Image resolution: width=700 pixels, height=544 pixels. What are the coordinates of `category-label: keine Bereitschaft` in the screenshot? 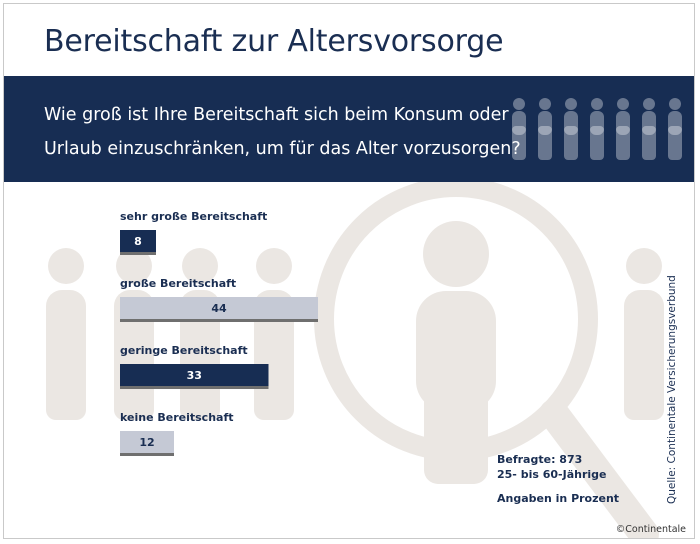 It's located at (177, 417).